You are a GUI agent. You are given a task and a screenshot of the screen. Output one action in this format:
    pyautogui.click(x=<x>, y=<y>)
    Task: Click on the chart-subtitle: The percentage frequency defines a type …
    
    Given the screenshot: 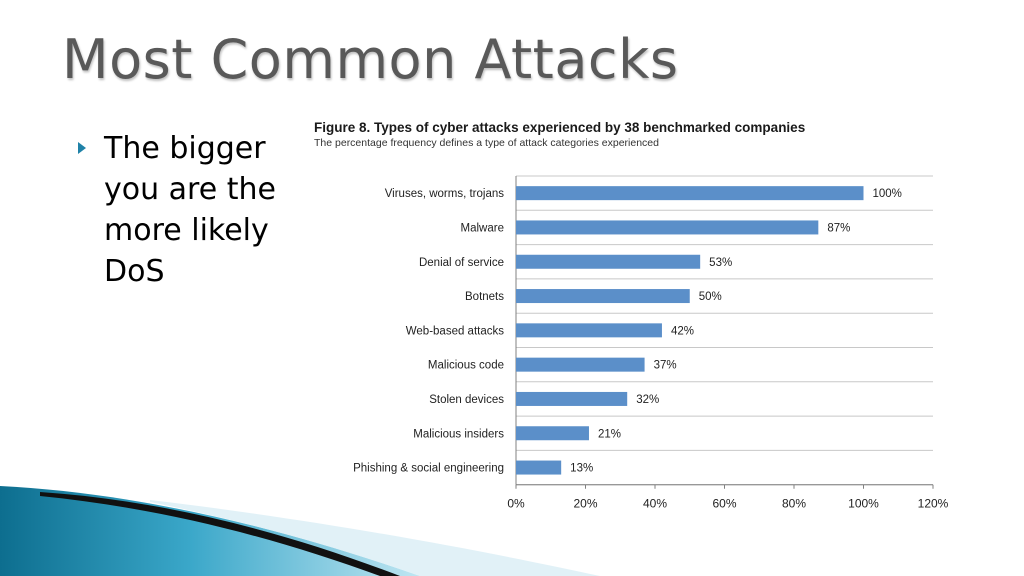 What is the action you would take?
    pyautogui.click(x=486, y=143)
    